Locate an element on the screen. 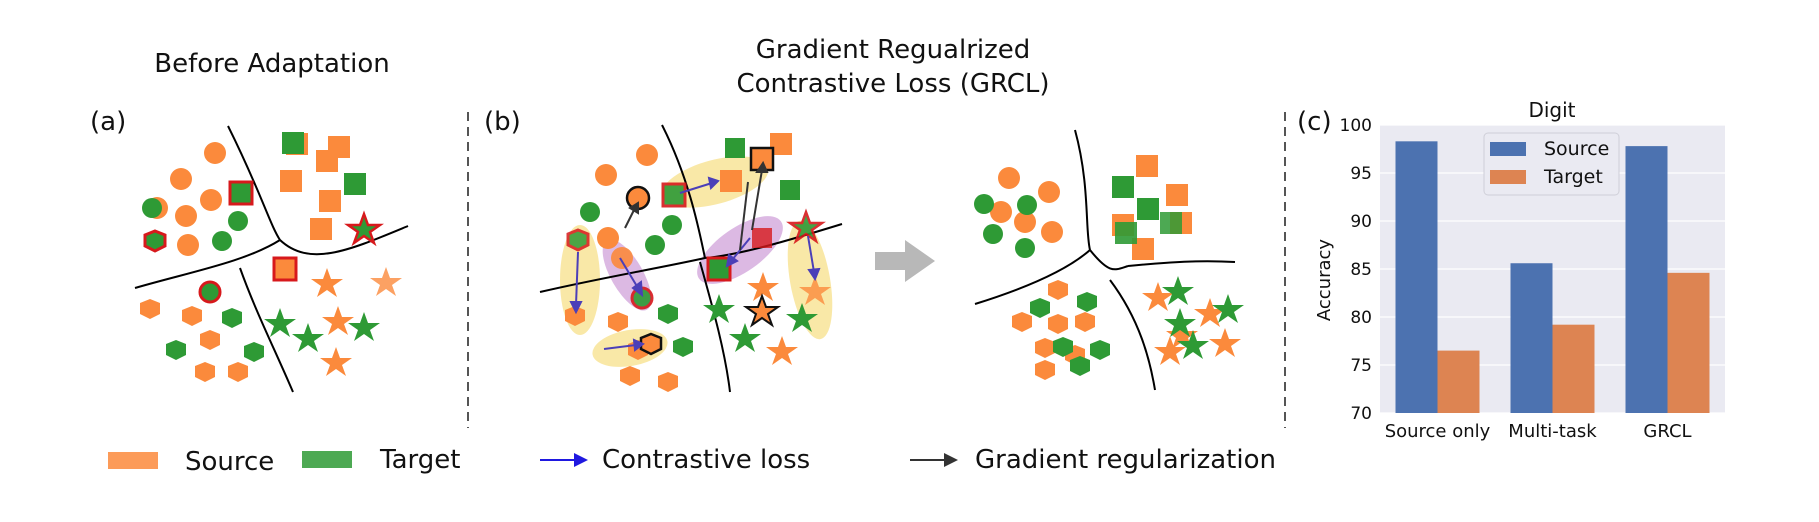  legend-swatch-source is located at coordinates (1508, 149).